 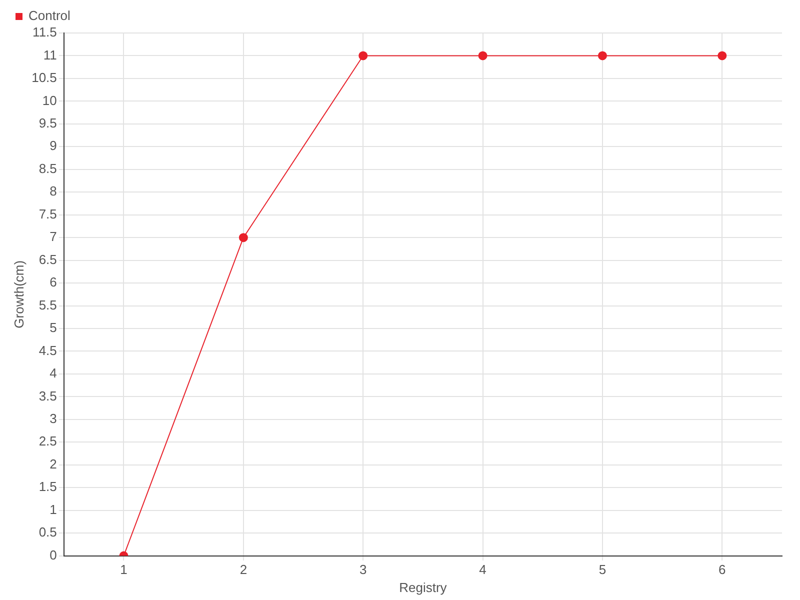 I want to click on x-tick-label: 3, so click(x=363, y=570).